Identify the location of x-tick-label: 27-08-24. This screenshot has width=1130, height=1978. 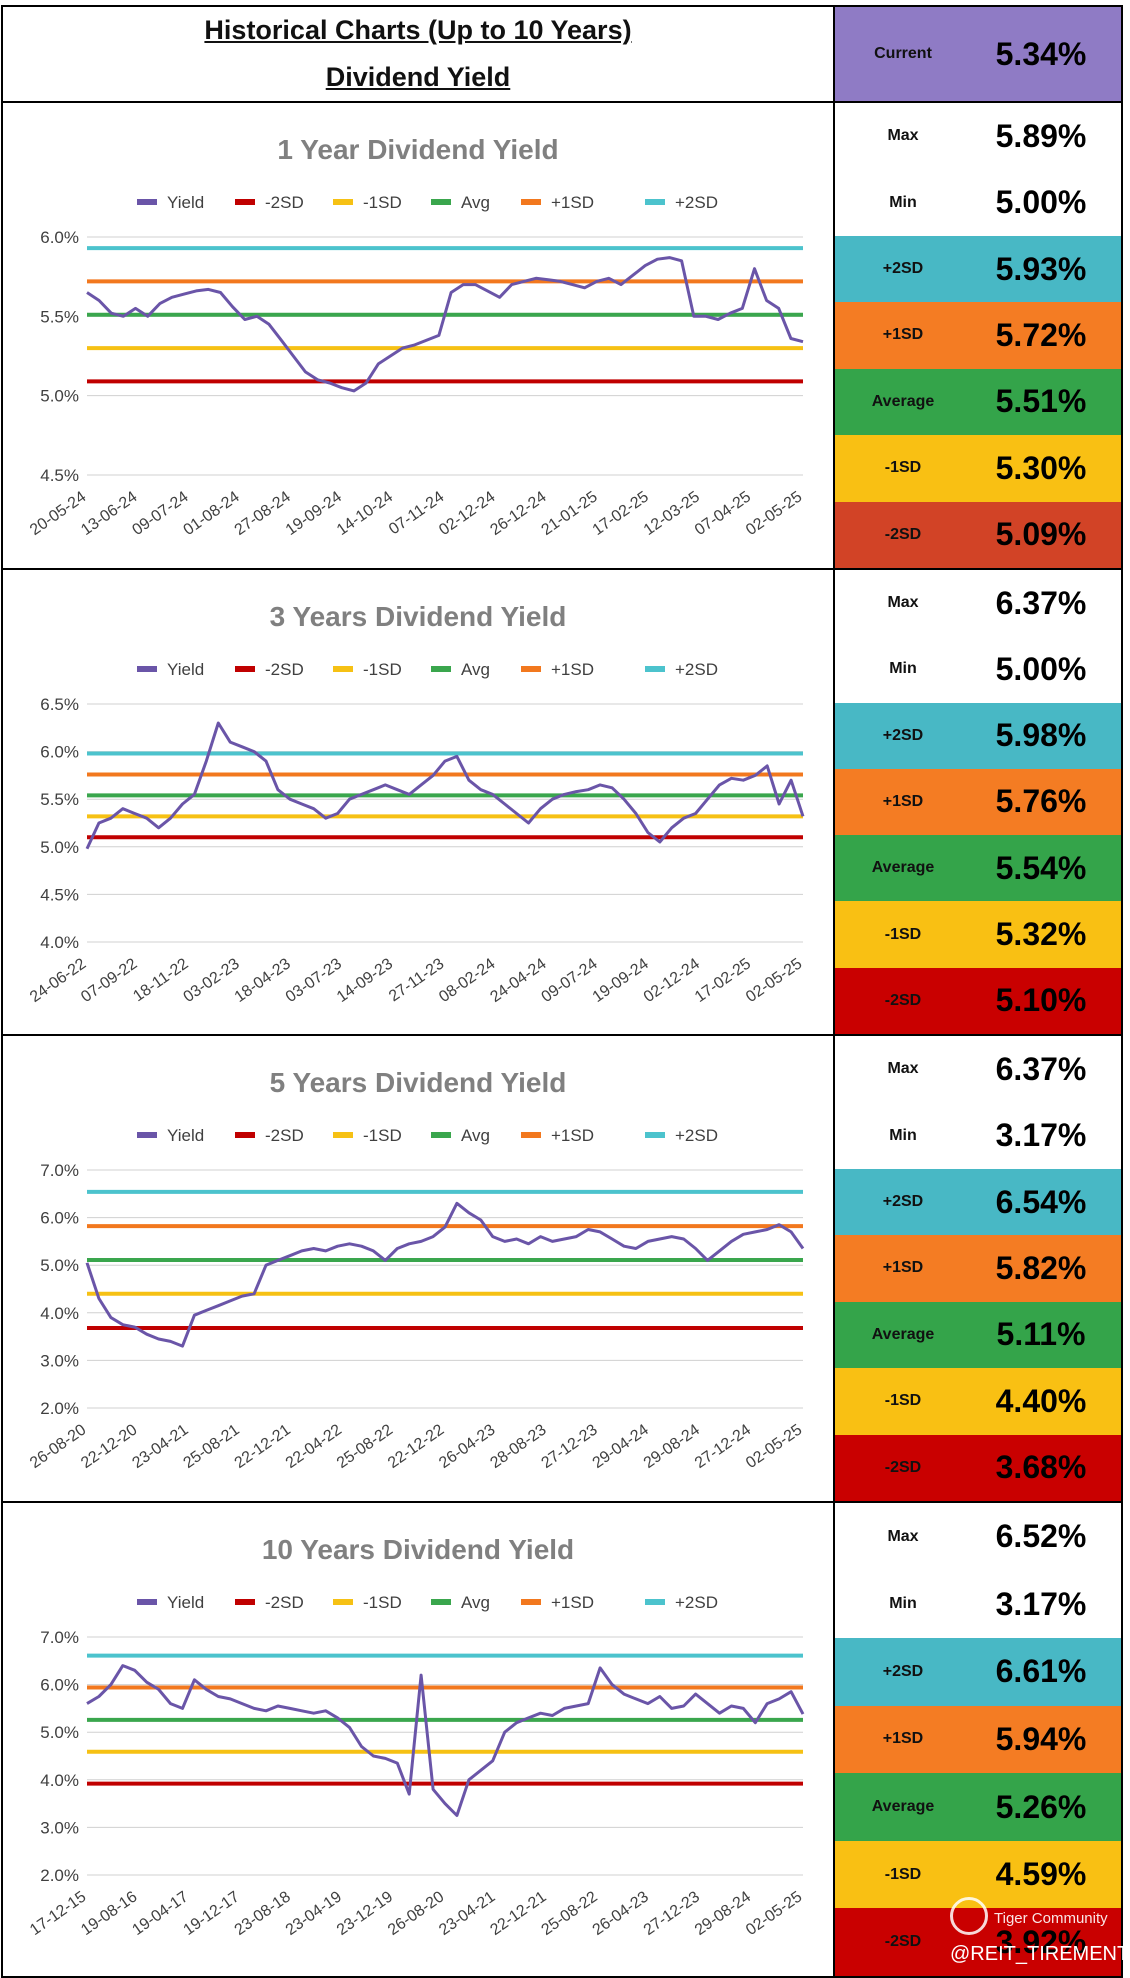
(263, 513).